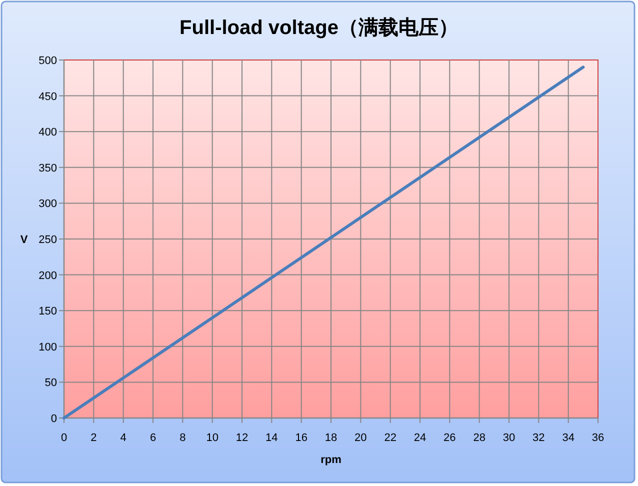 This screenshot has width=638, height=486. I want to click on x-tick-label: 34, so click(568, 438).